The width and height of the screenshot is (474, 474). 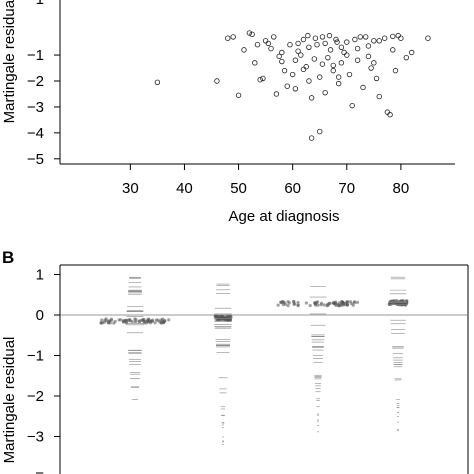 What do you see at coordinates (35, 396) in the screenshot?
I see `panel-b-y-tick-label: −2` at bounding box center [35, 396].